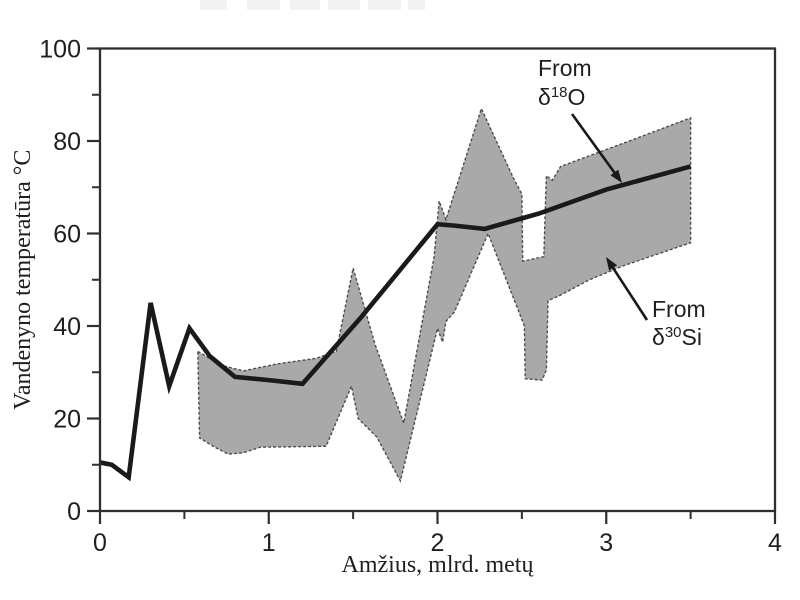  Describe the element at coordinates (67, 142) in the screenshot. I see `y-tick-label-80: 80` at that location.